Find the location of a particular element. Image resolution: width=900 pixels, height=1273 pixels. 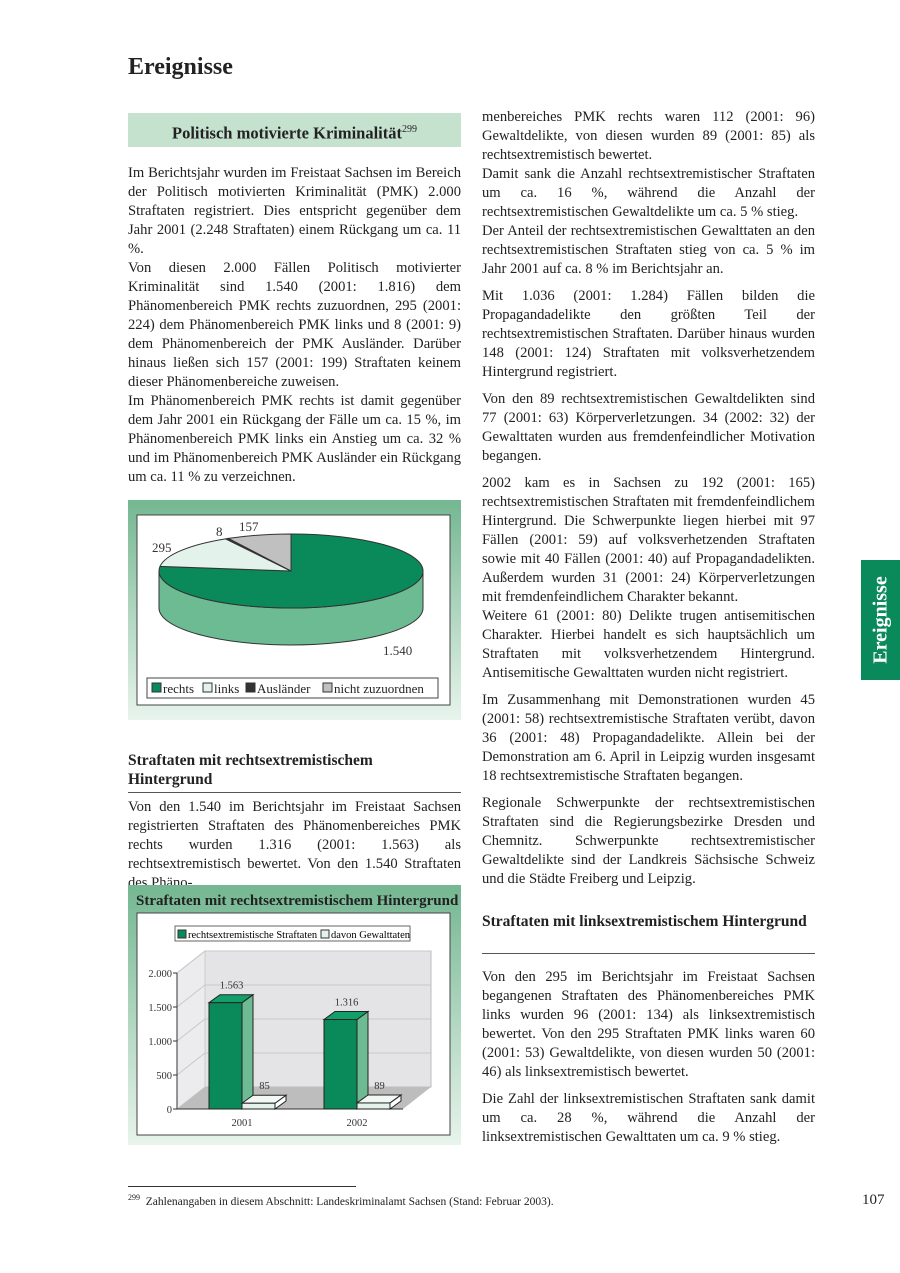

bar-data-label: 89 is located at coordinates (379, 1086).